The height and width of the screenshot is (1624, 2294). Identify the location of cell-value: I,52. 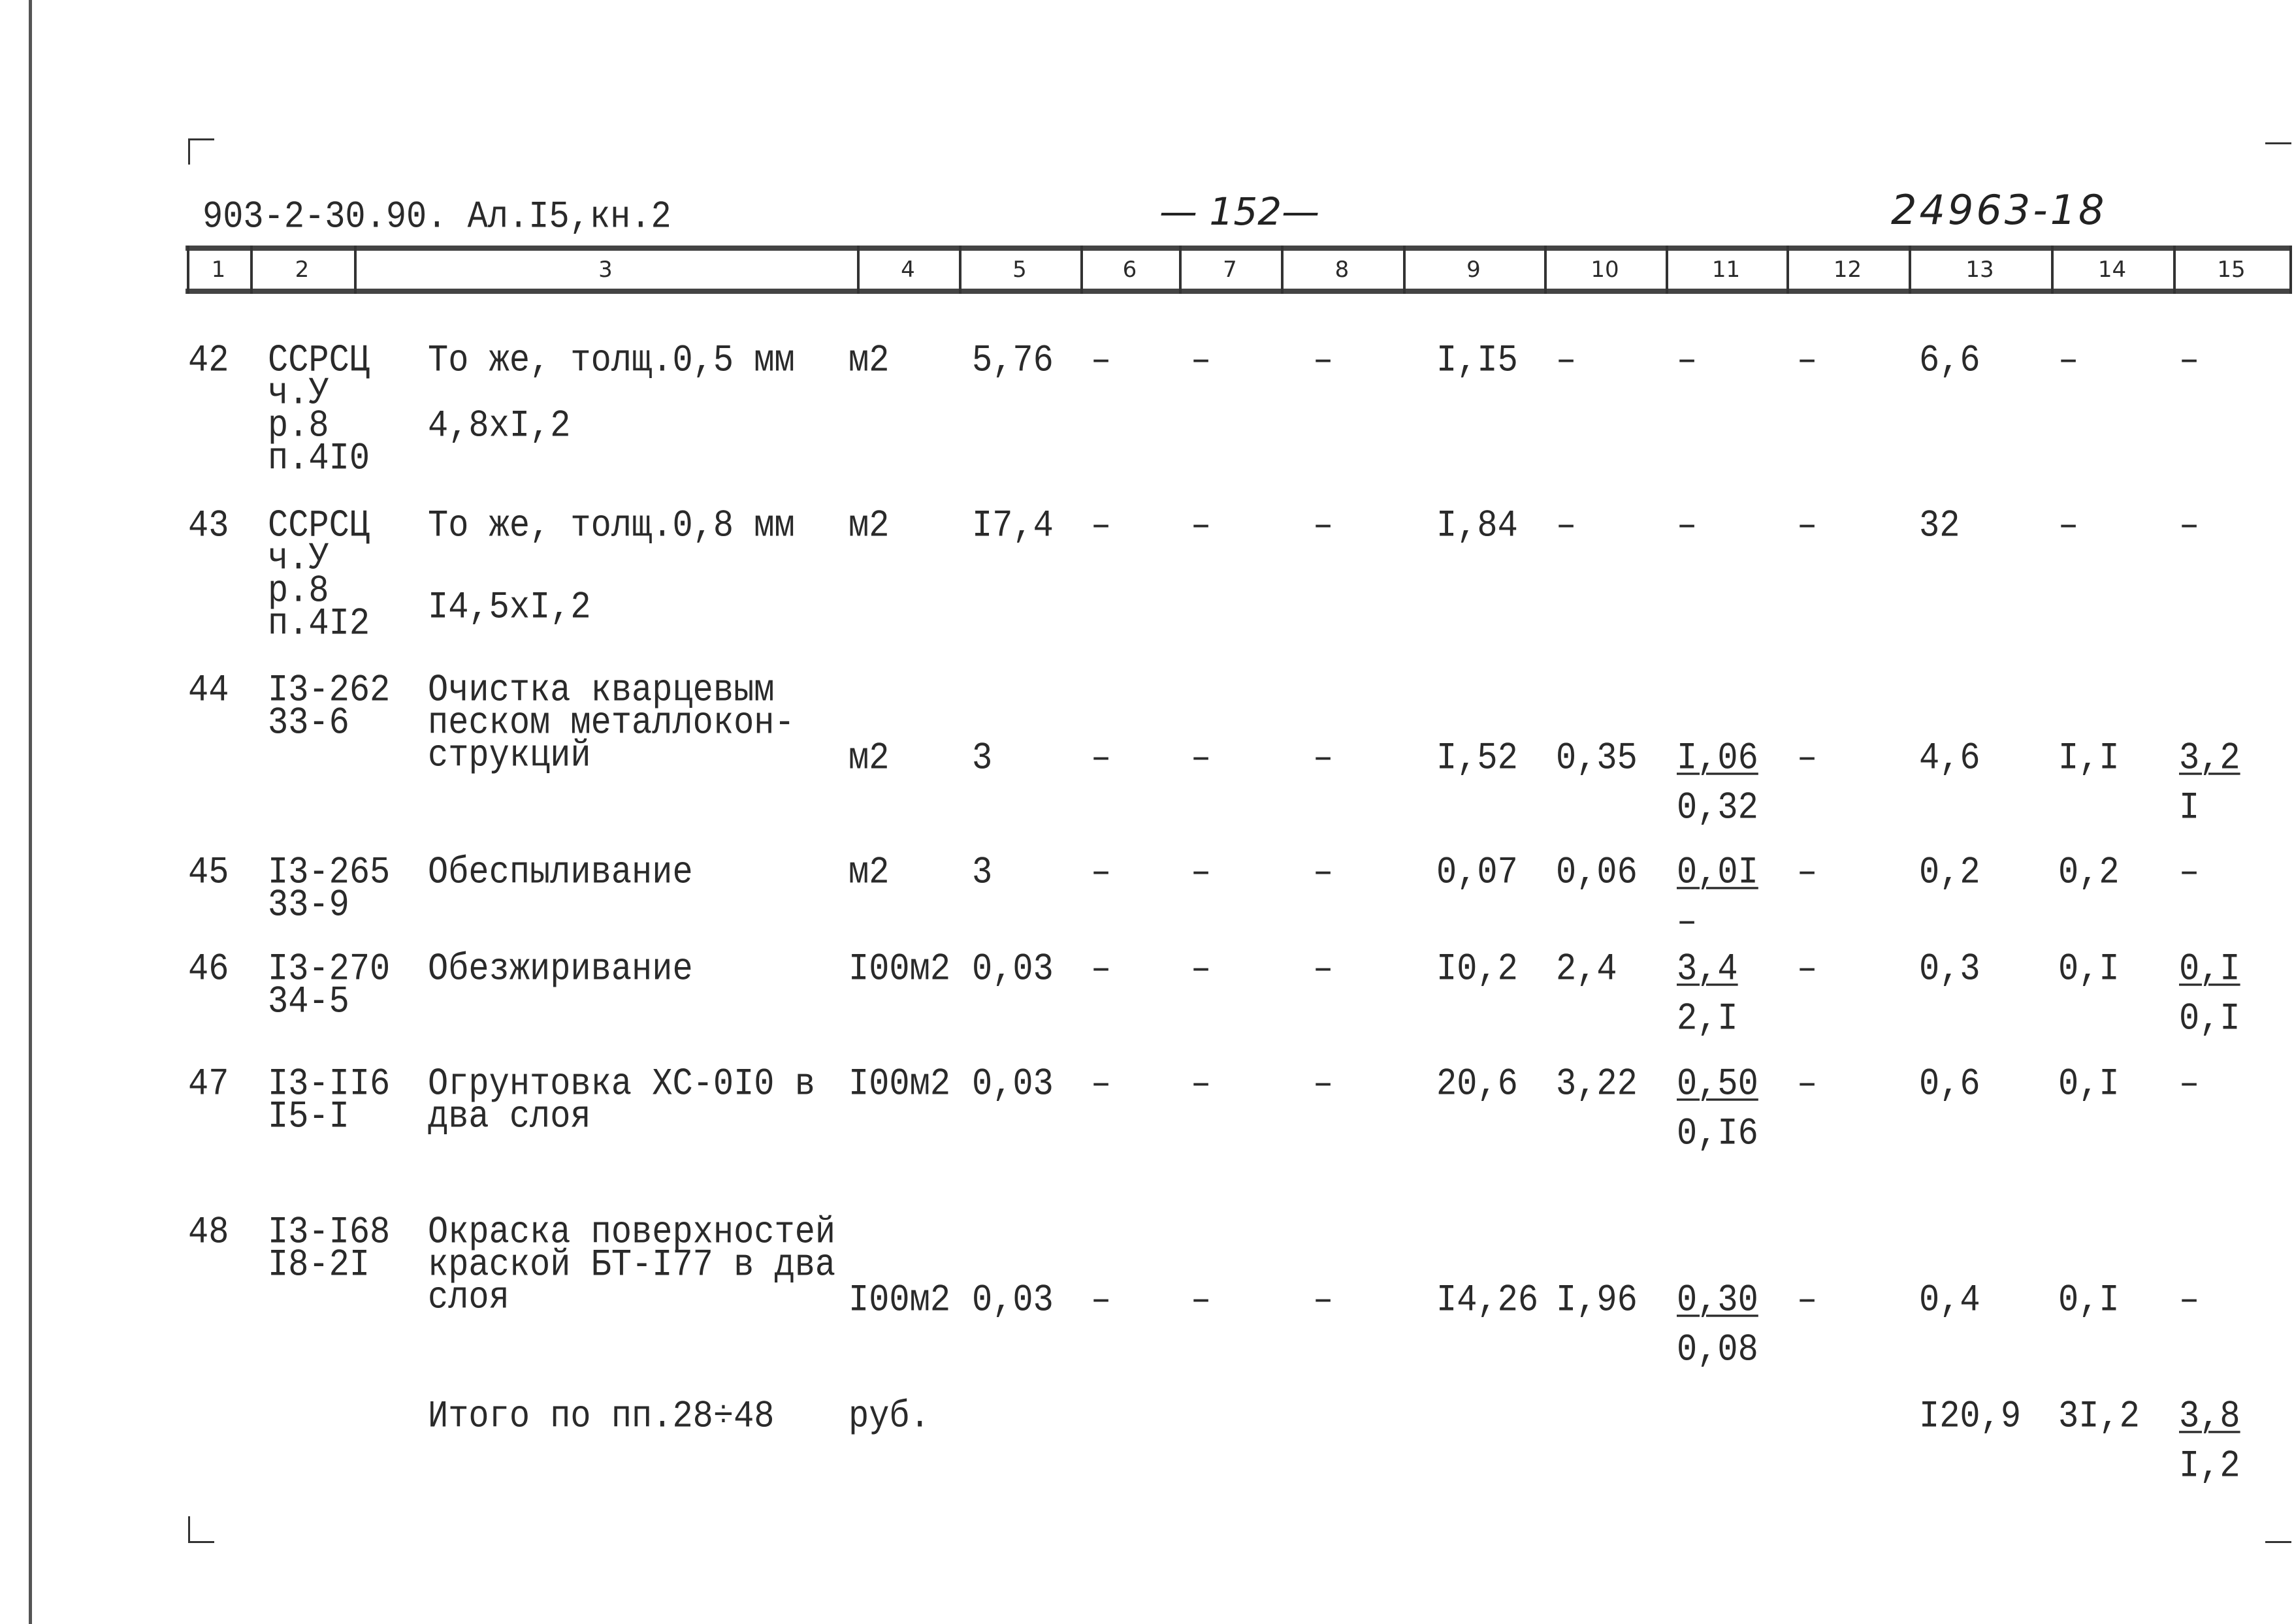
(1477, 758).